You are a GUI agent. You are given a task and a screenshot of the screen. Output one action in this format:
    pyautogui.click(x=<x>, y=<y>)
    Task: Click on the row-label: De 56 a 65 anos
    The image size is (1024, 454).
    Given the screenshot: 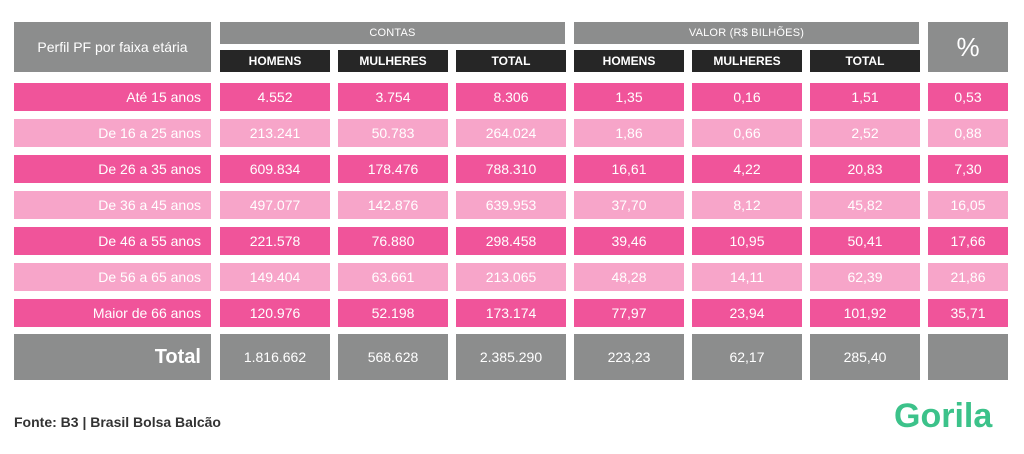 What is the action you would take?
    pyautogui.click(x=112, y=277)
    